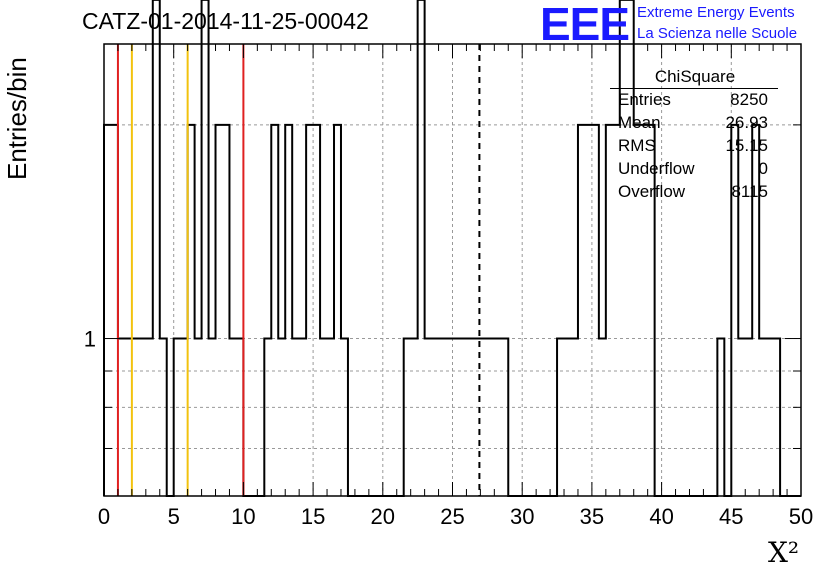  Describe the element at coordinates (592, 516) in the screenshot. I see `x-tick-label: 35` at that location.